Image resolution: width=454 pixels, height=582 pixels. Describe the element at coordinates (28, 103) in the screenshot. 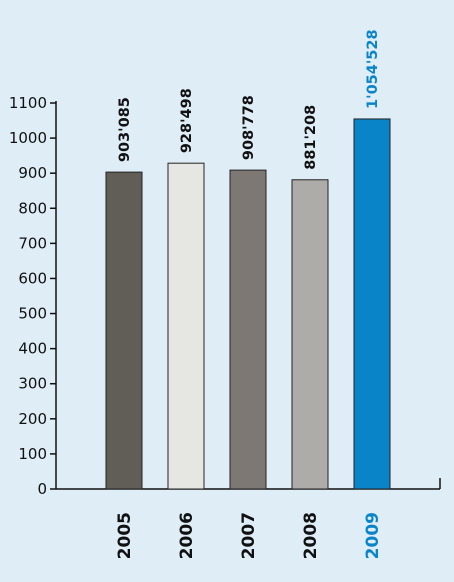

I see `y-tick-label: 1100` at that location.